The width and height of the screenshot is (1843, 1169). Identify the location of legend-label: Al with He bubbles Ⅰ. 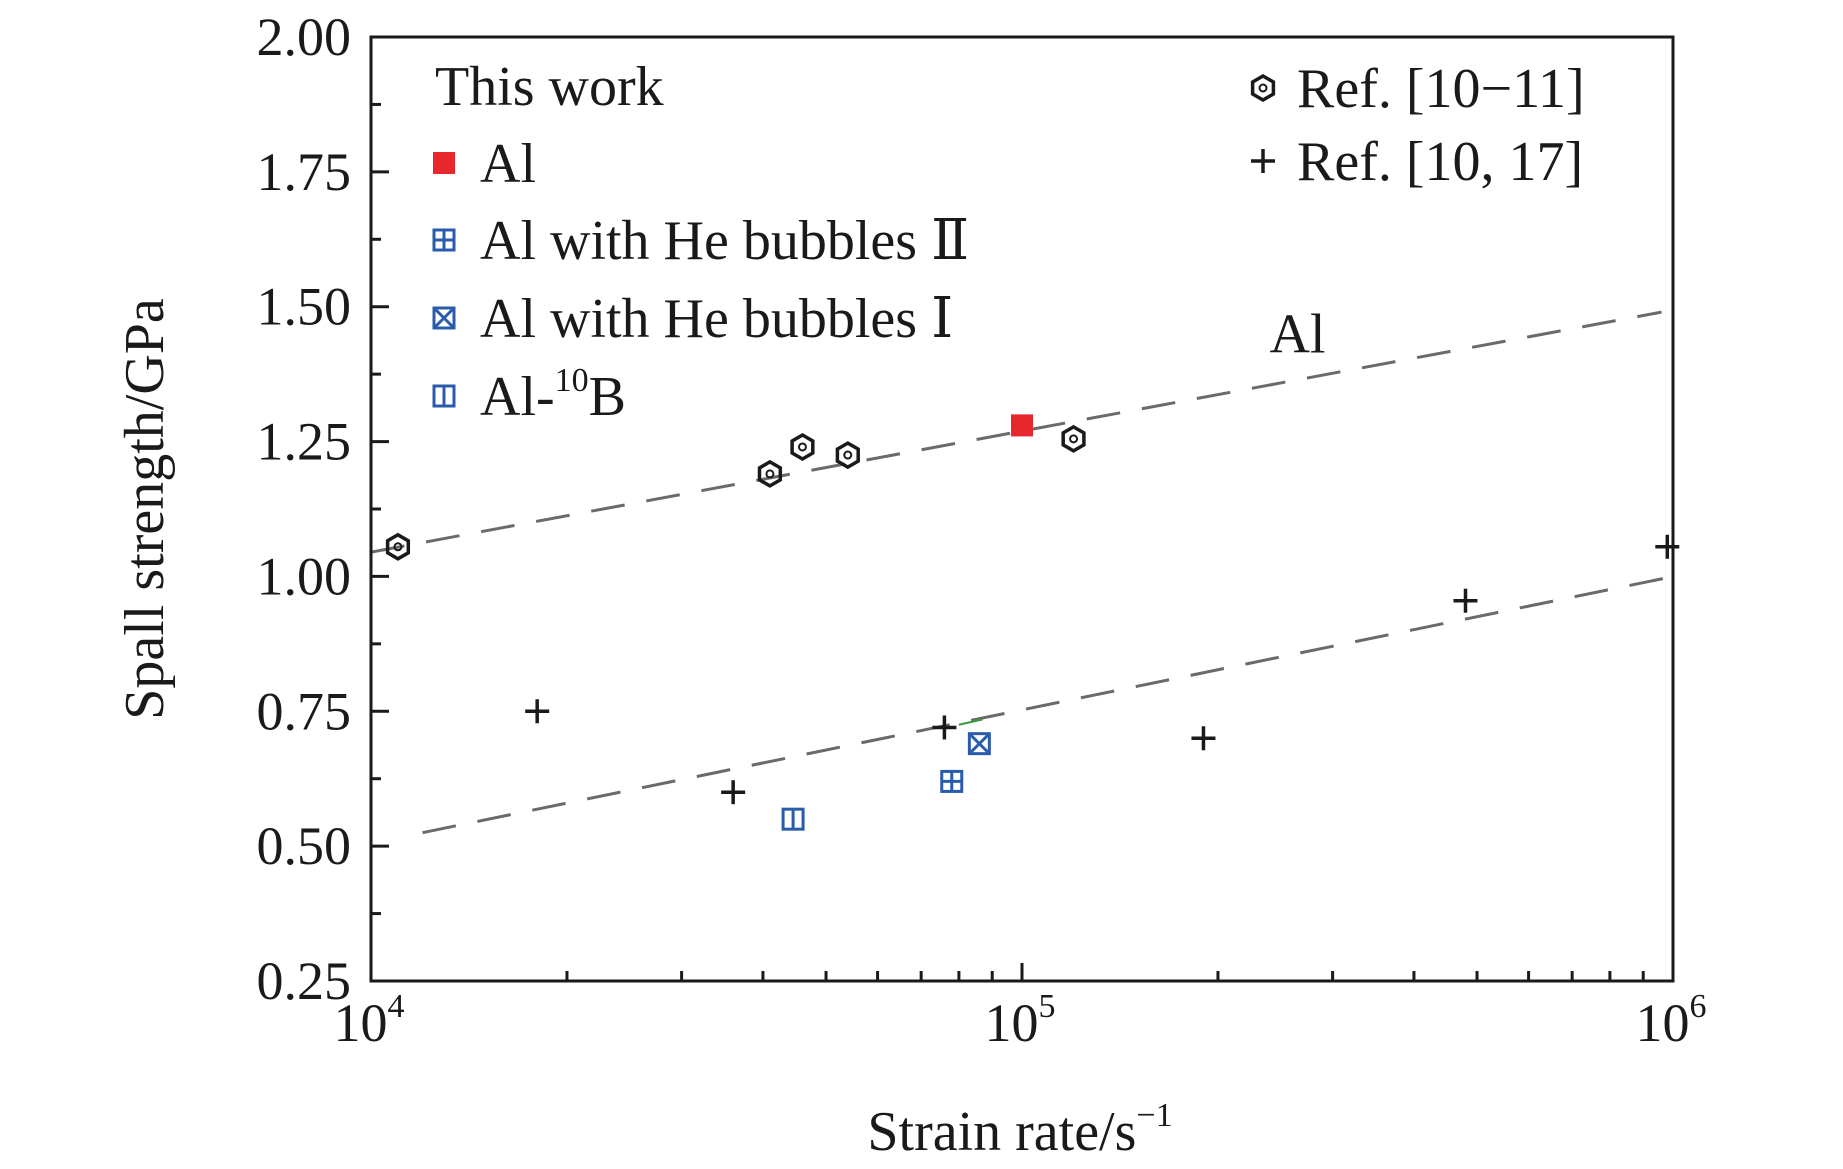
(716, 319).